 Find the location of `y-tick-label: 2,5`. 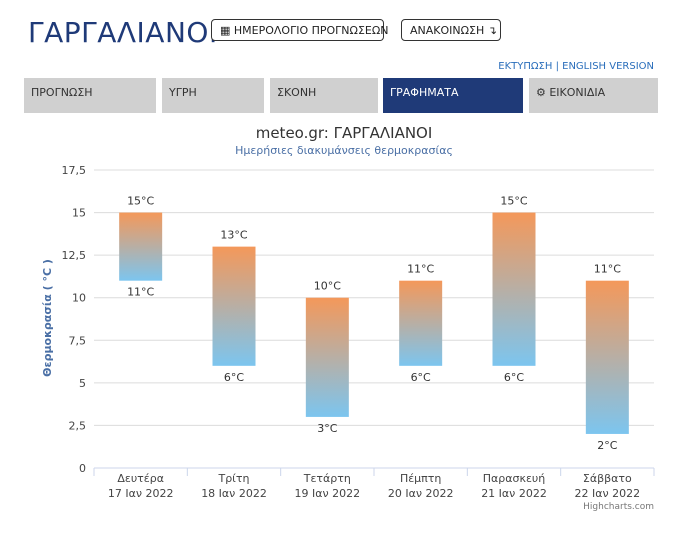

y-tick-label: 2,5 is located at coordinates (78, 425).